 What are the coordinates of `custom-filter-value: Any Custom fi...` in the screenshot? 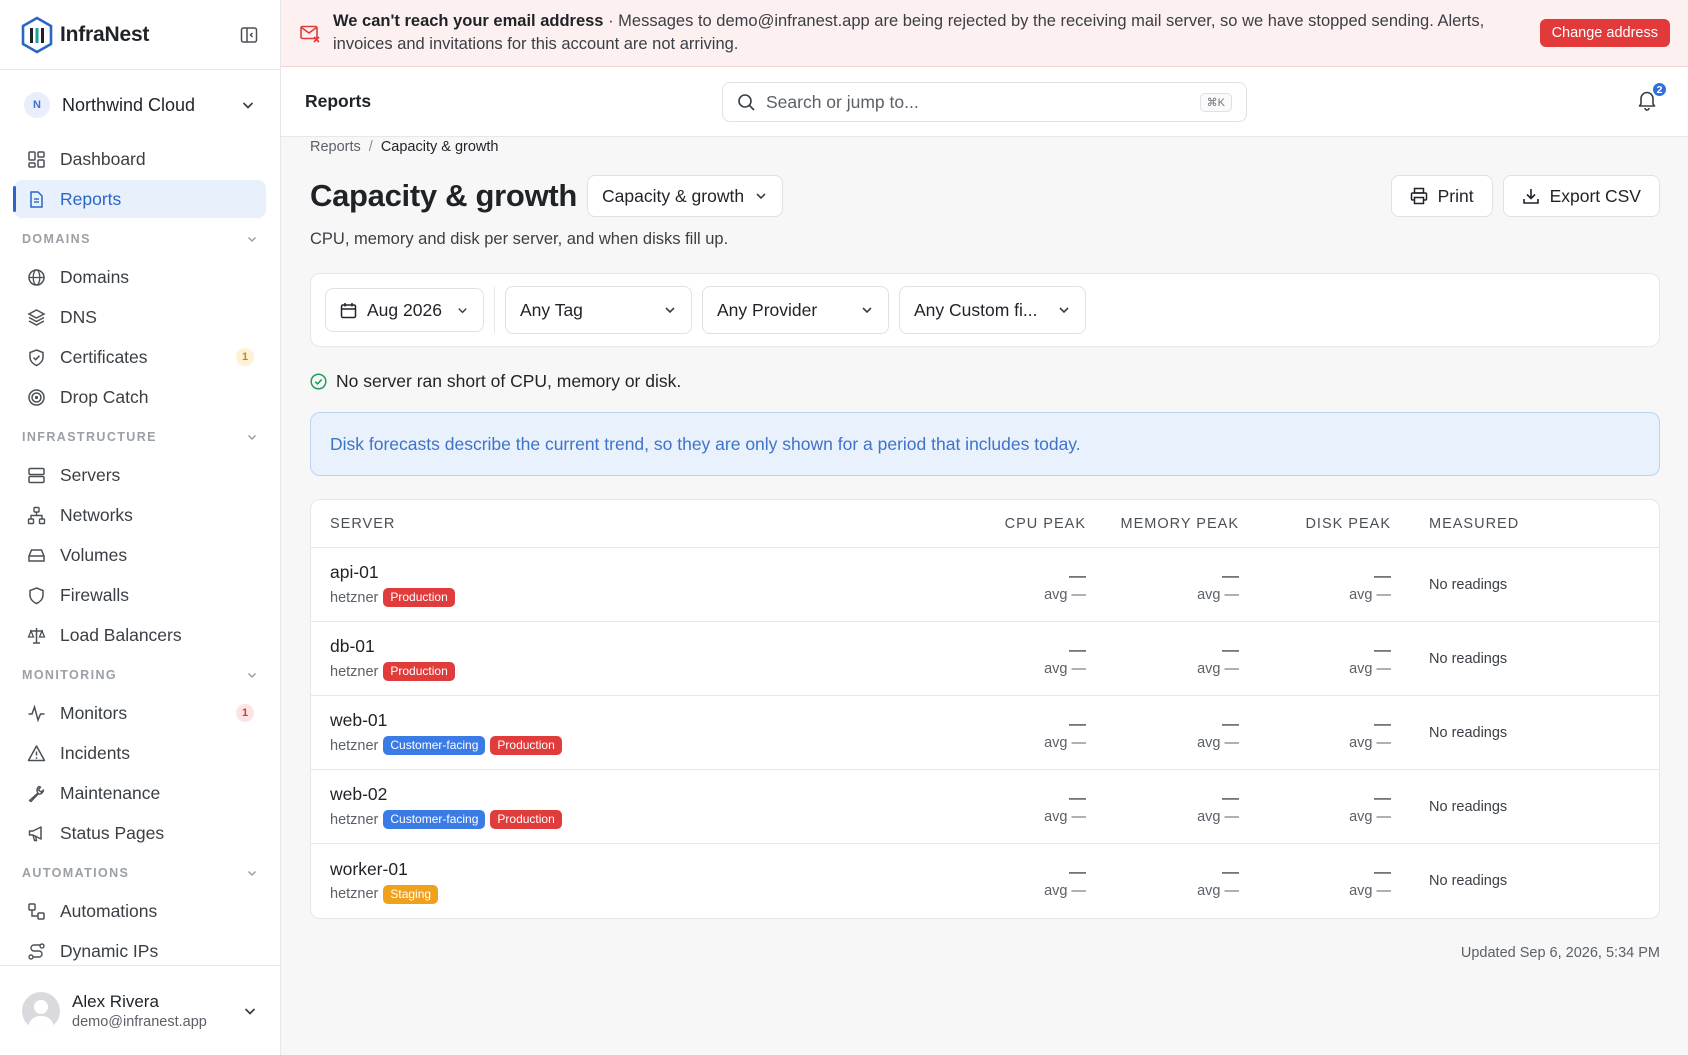 It's located at (976, 309).